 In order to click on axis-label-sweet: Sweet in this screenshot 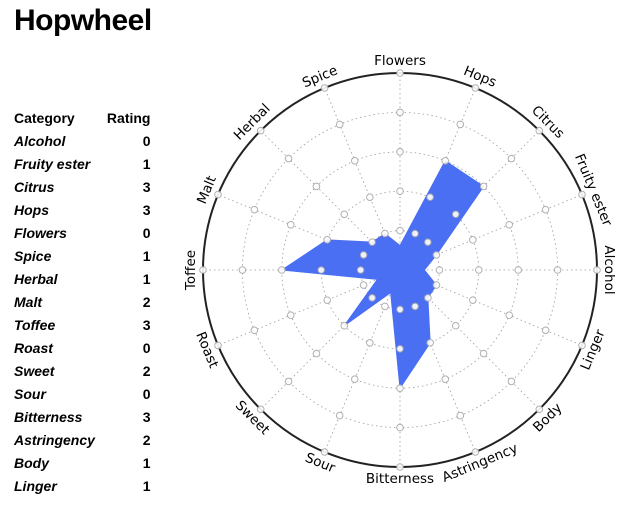, I will do `click(252, 417)`.